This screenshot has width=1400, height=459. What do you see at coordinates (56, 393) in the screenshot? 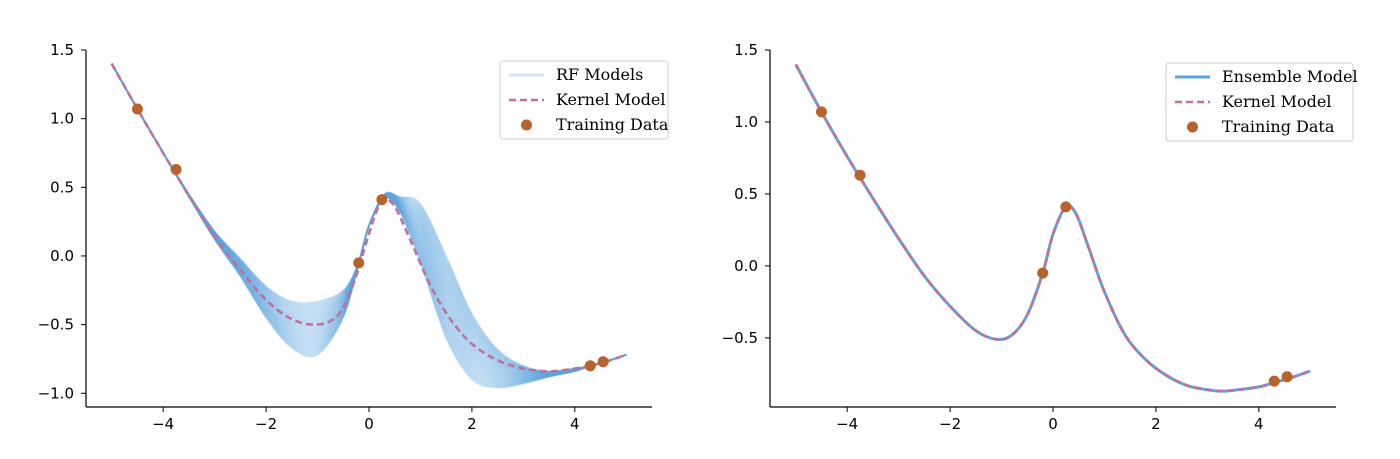
I see `y-tick-label: −1.0` at bounding box center [56, 393].